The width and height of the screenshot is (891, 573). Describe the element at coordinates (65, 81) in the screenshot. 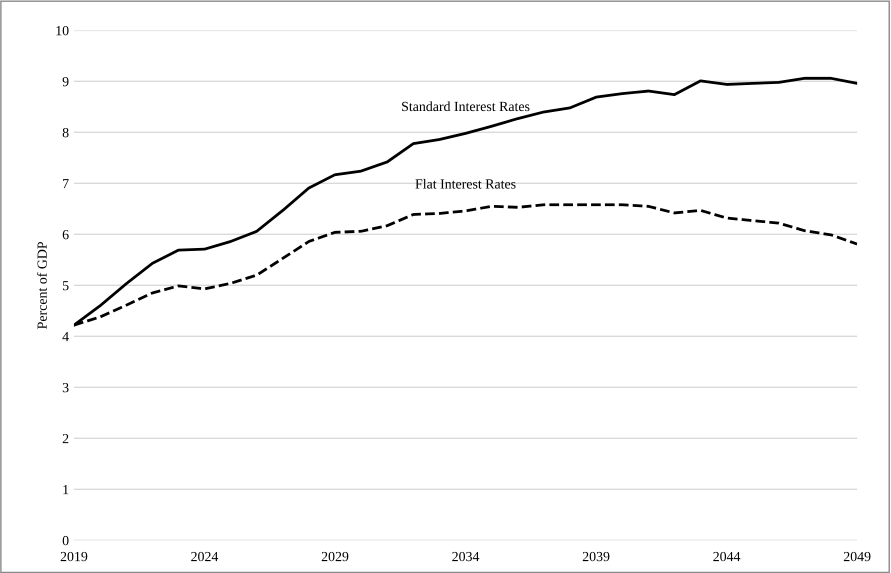

I see `y-tick-label: 9` at that location.